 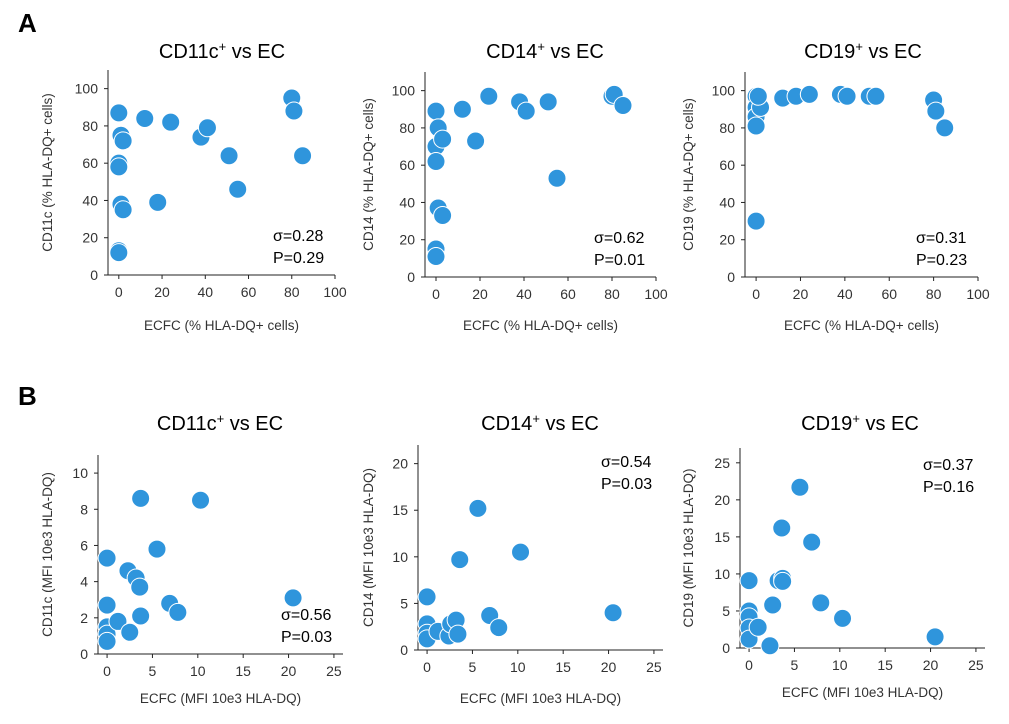 What do you see at coordinates (368, 547) in the screenshot?
I see `y-axis-label: CD14 (MFI 10e3 HLA-DQ)` at bounding box center [368, 547].